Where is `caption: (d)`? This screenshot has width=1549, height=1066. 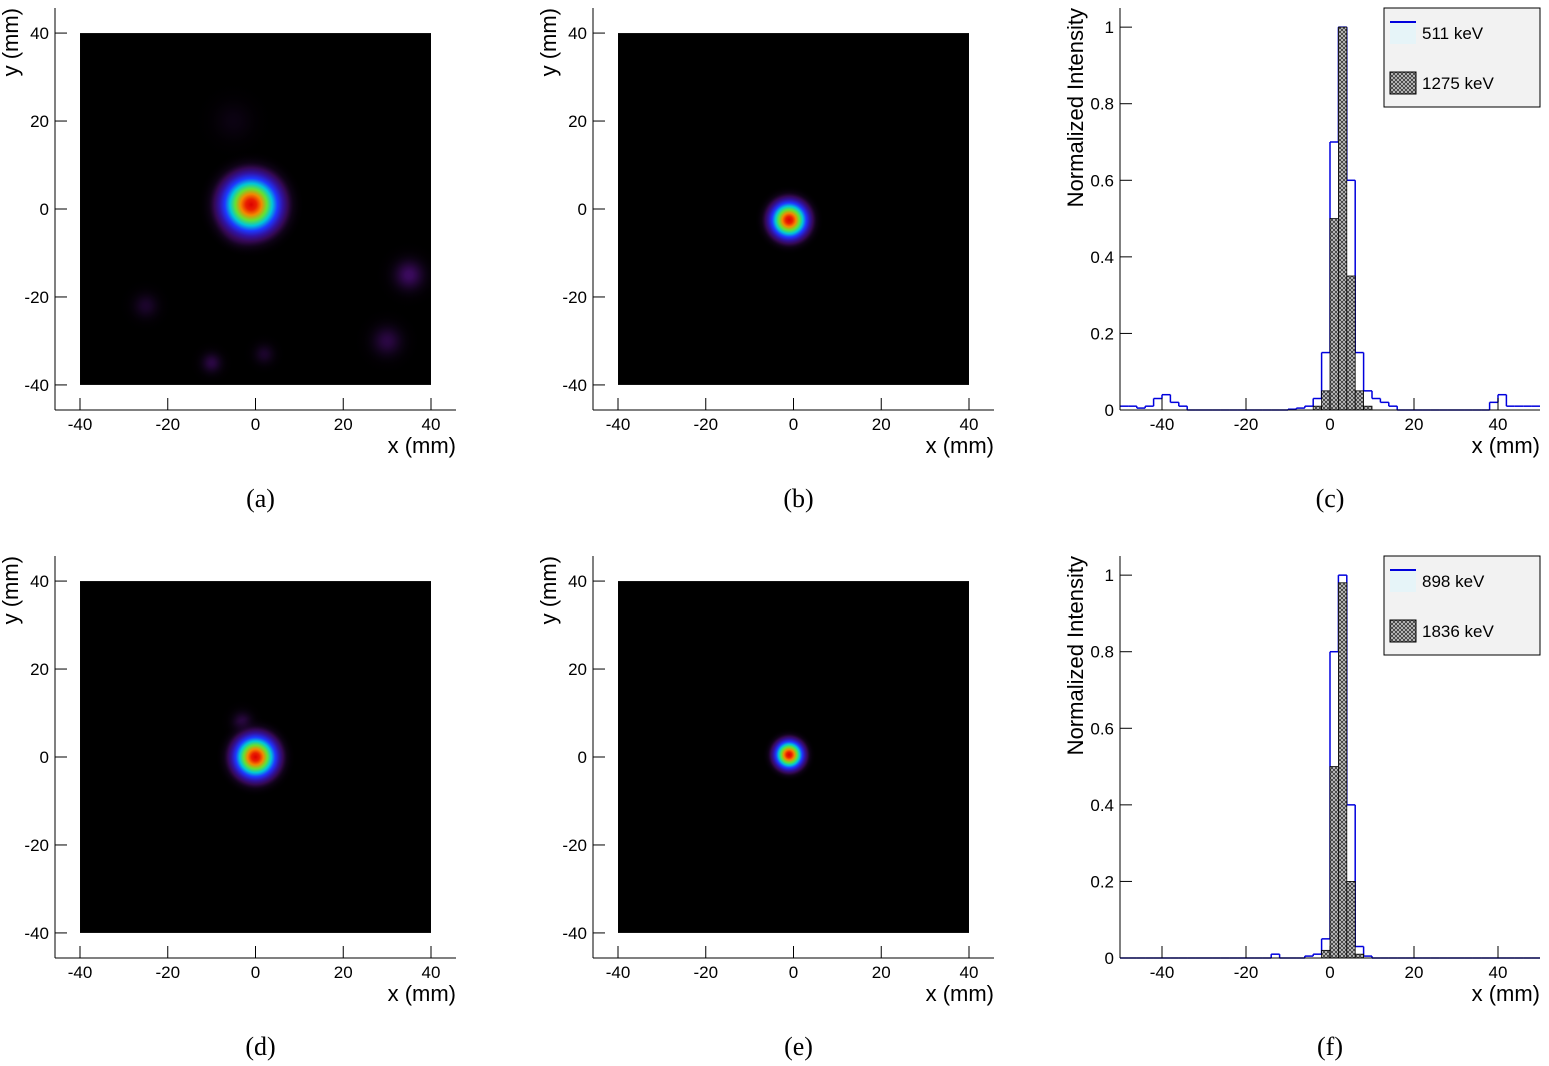 caption: (d) is located at coordinates (260, 1046).